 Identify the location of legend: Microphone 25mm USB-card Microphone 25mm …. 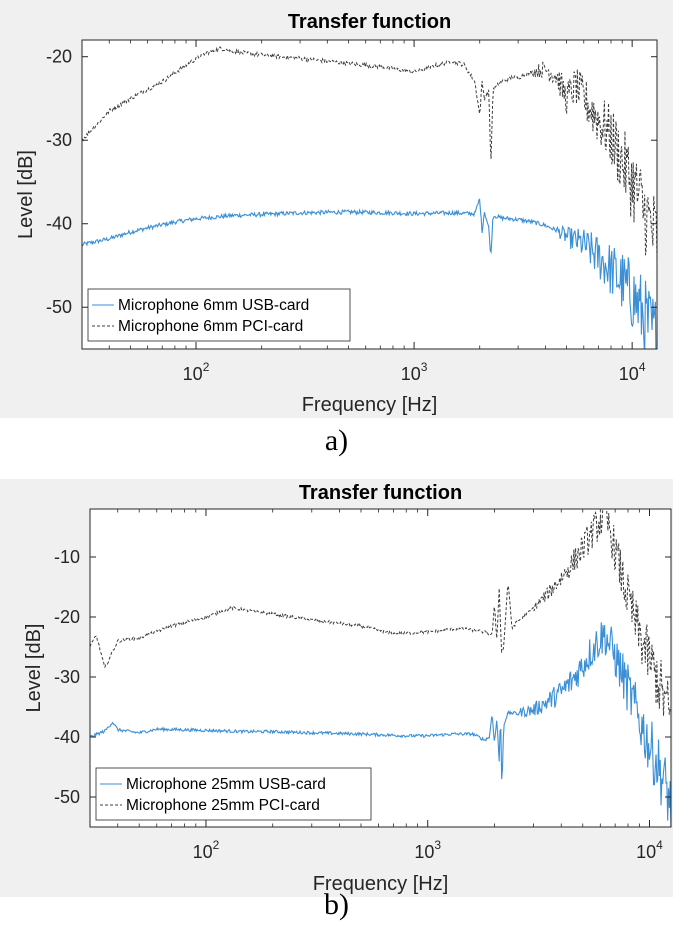
(233, 794).